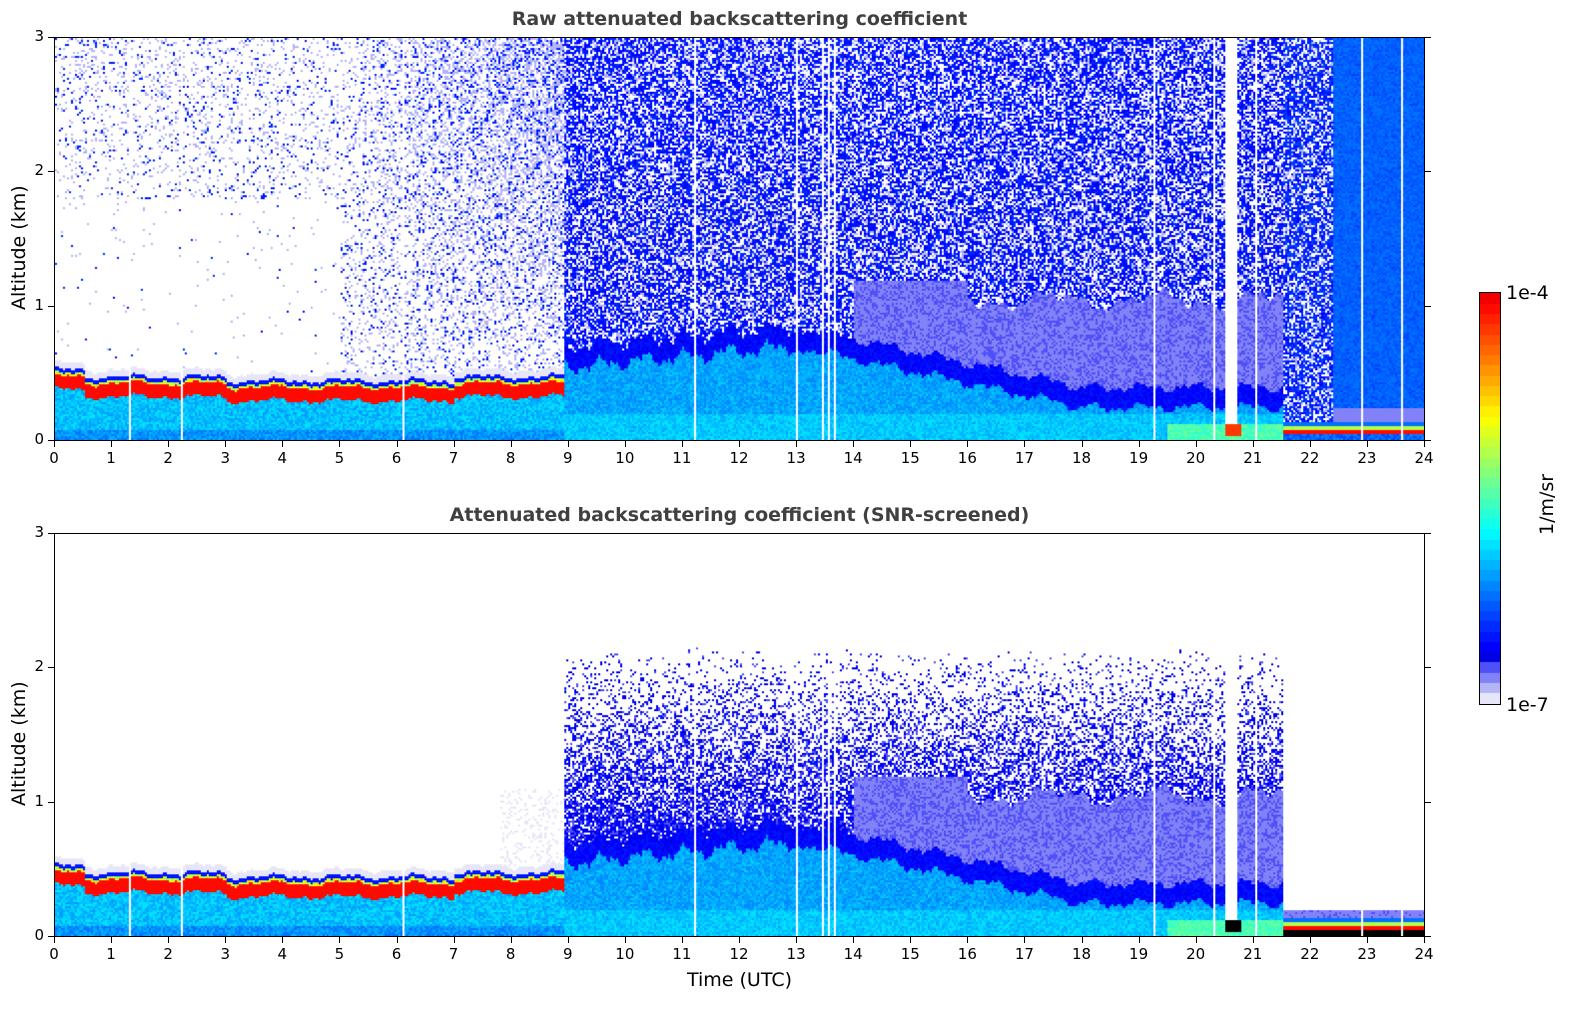  Describe the element at coordinates (1527, 705) in the screenshot. I see `colorbar-min-label: 1e-7` at that location.